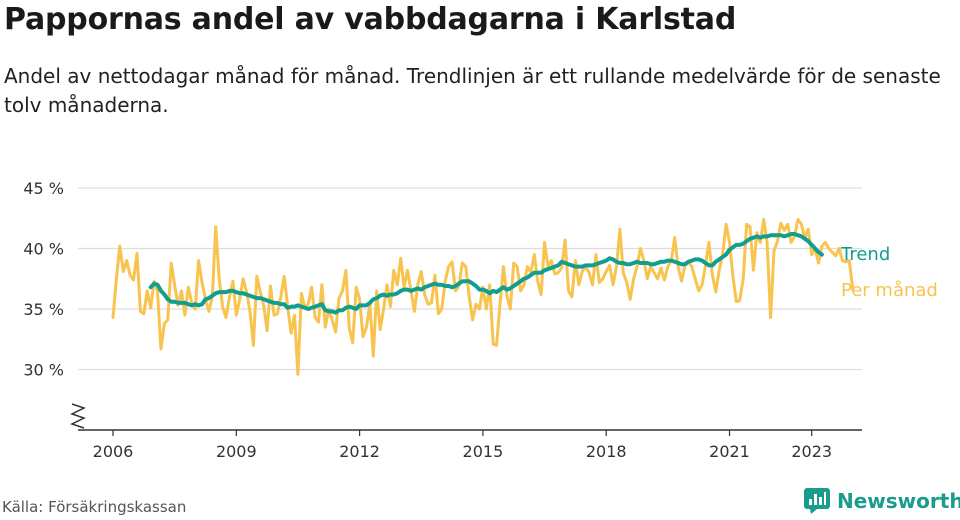  Describe the element at coordinates (236, 451) in the screenshot. I see `x-tick-label: 2009` at that location.